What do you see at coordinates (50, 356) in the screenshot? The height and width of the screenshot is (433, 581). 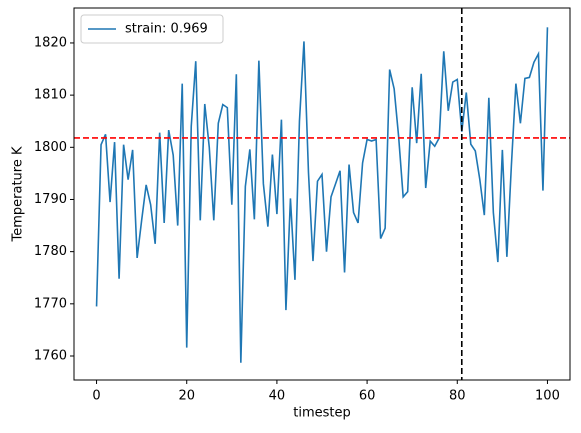 I see `y-tick-label: 1760` at bounding box center [50, 356].